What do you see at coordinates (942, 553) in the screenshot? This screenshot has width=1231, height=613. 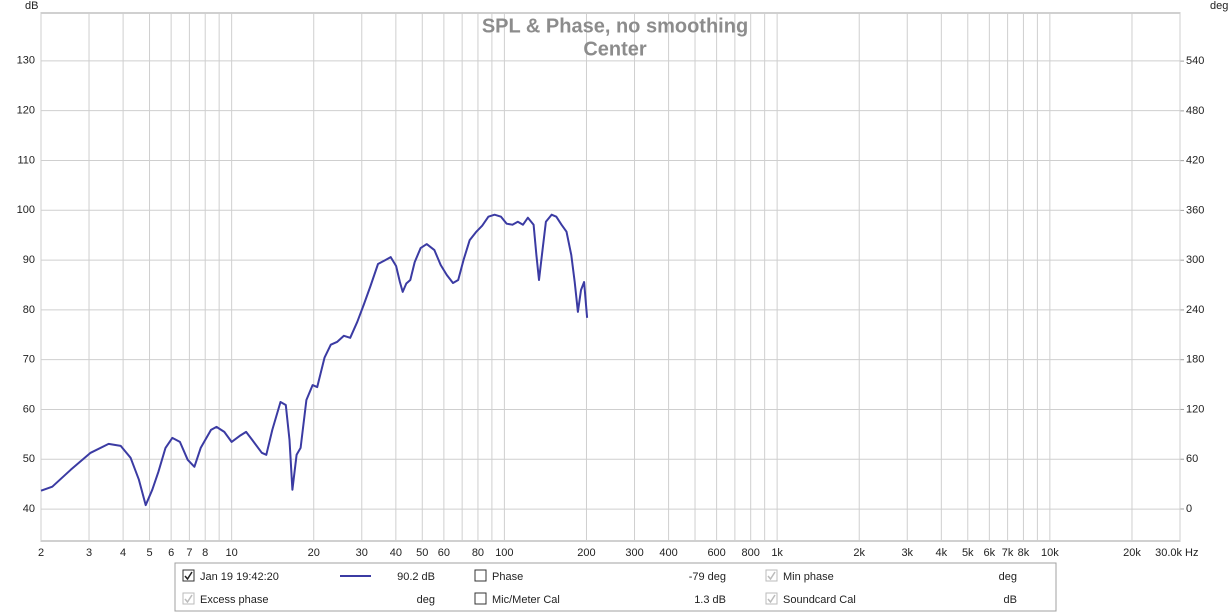 I see `x-tick-label: 4k` at bounding box center [942, 553].